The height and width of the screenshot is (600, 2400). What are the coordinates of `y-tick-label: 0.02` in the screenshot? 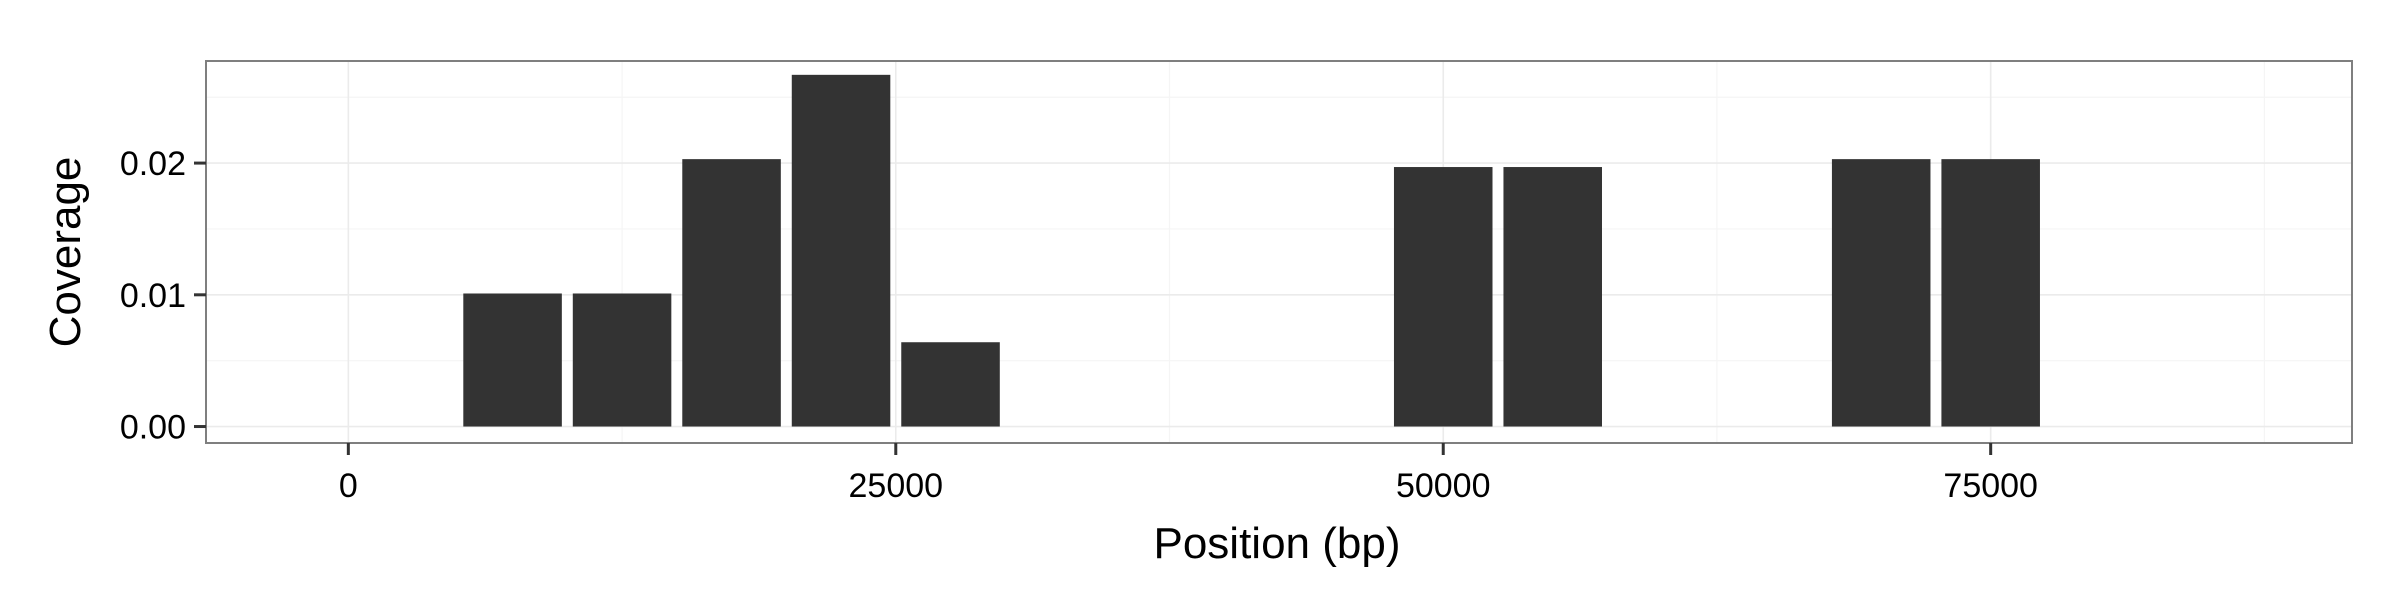 It's located at (153, 164).